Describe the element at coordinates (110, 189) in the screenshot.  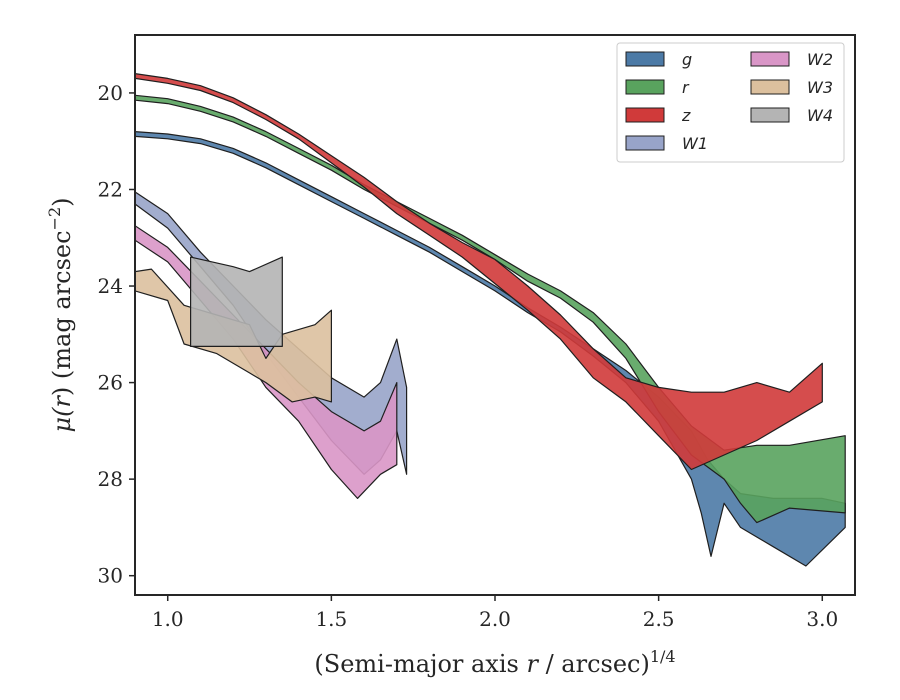
I see `y-tick-label: 22` at that location.